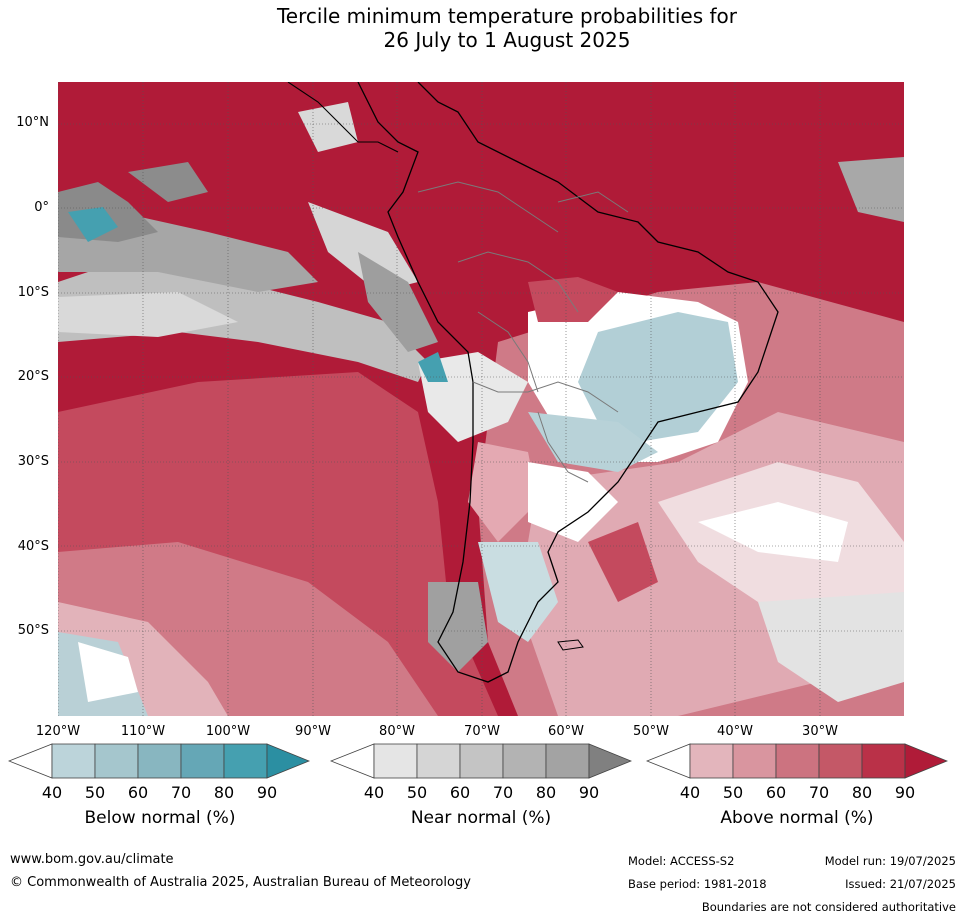  What do you see at coordinates (95, 792) in the screenshot?
I see `below-tick-50: 50` at bounding box center [95, 792].